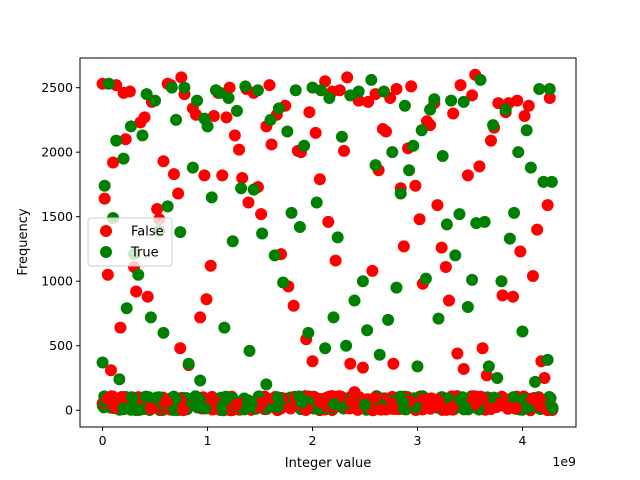 This screenshot has height=480, width=640. Describe the element at coordinates (418, 440) in the screenshot. I see `x-tick-label: 3` at that location.